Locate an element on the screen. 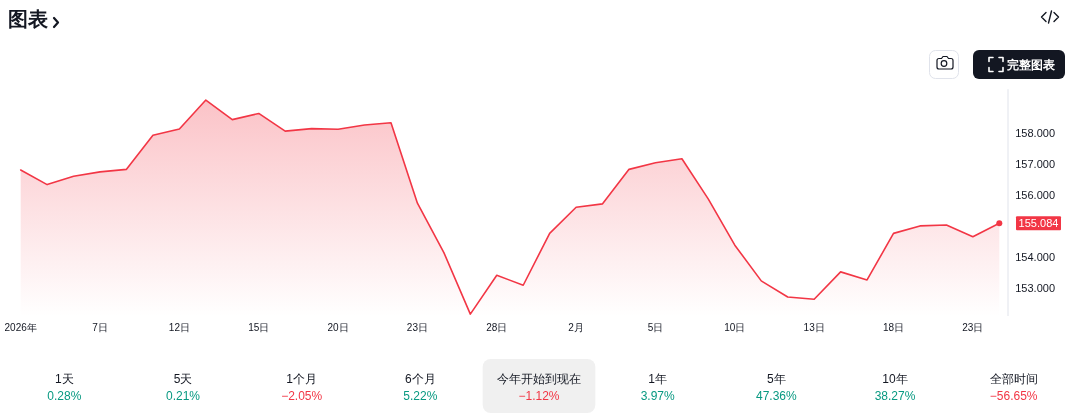  text: 0.21% is located at coordinates (183, 396).